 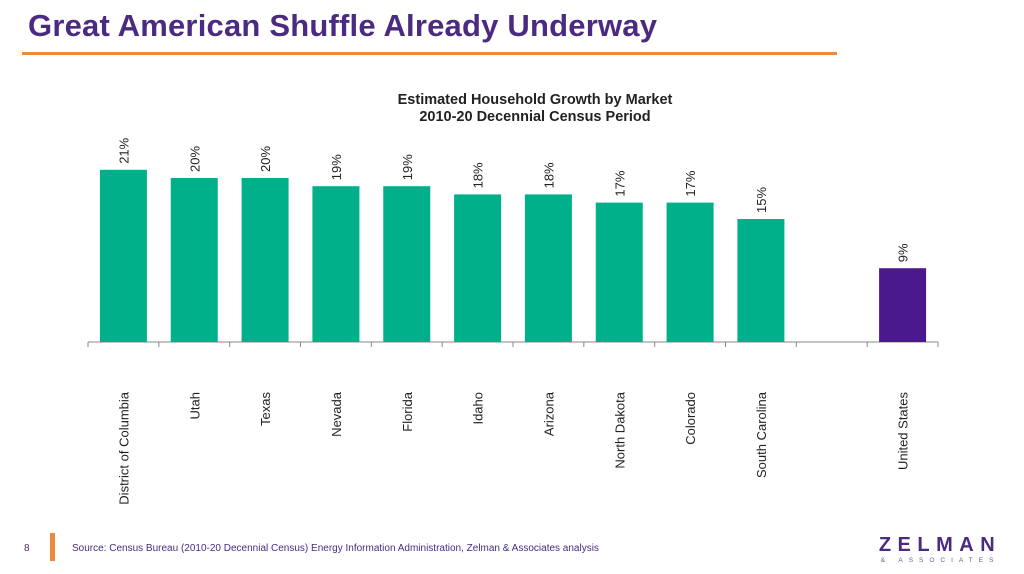 I want to click on data-label: 15%, so click(x=761, y=200).